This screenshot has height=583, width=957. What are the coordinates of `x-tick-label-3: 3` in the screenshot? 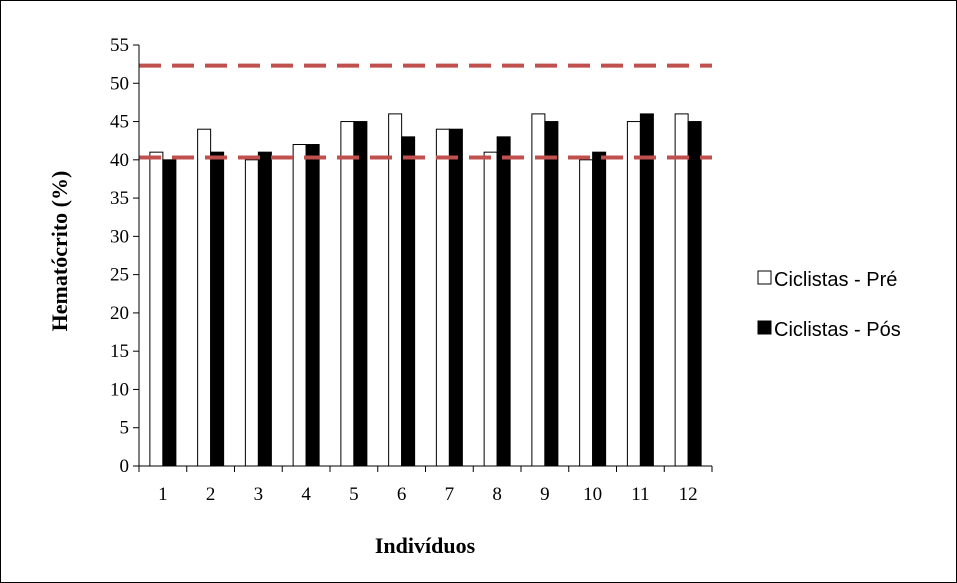 It's located at (259, 494).